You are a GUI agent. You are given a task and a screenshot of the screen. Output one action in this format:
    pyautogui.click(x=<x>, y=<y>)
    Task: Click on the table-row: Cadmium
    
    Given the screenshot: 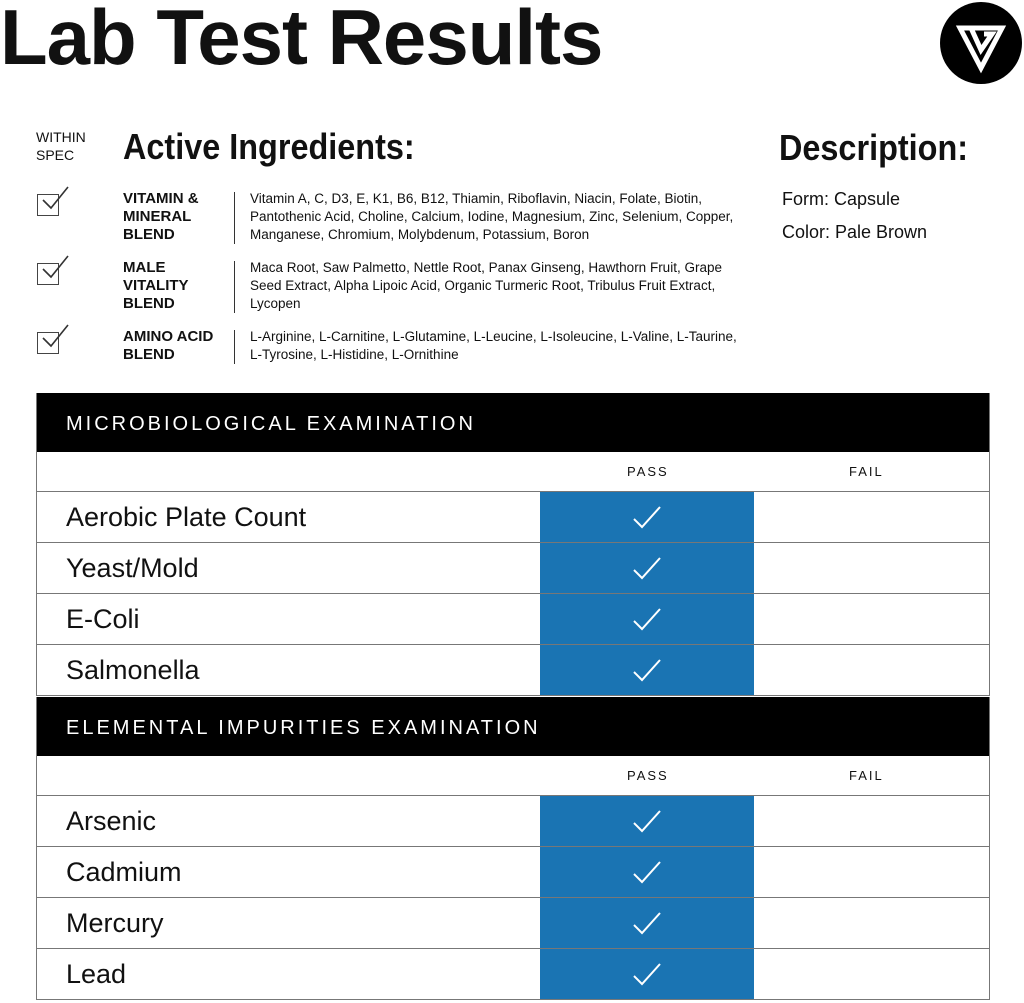 What is the action you would take?
    pyautogui.click(x=513, y=872)
    